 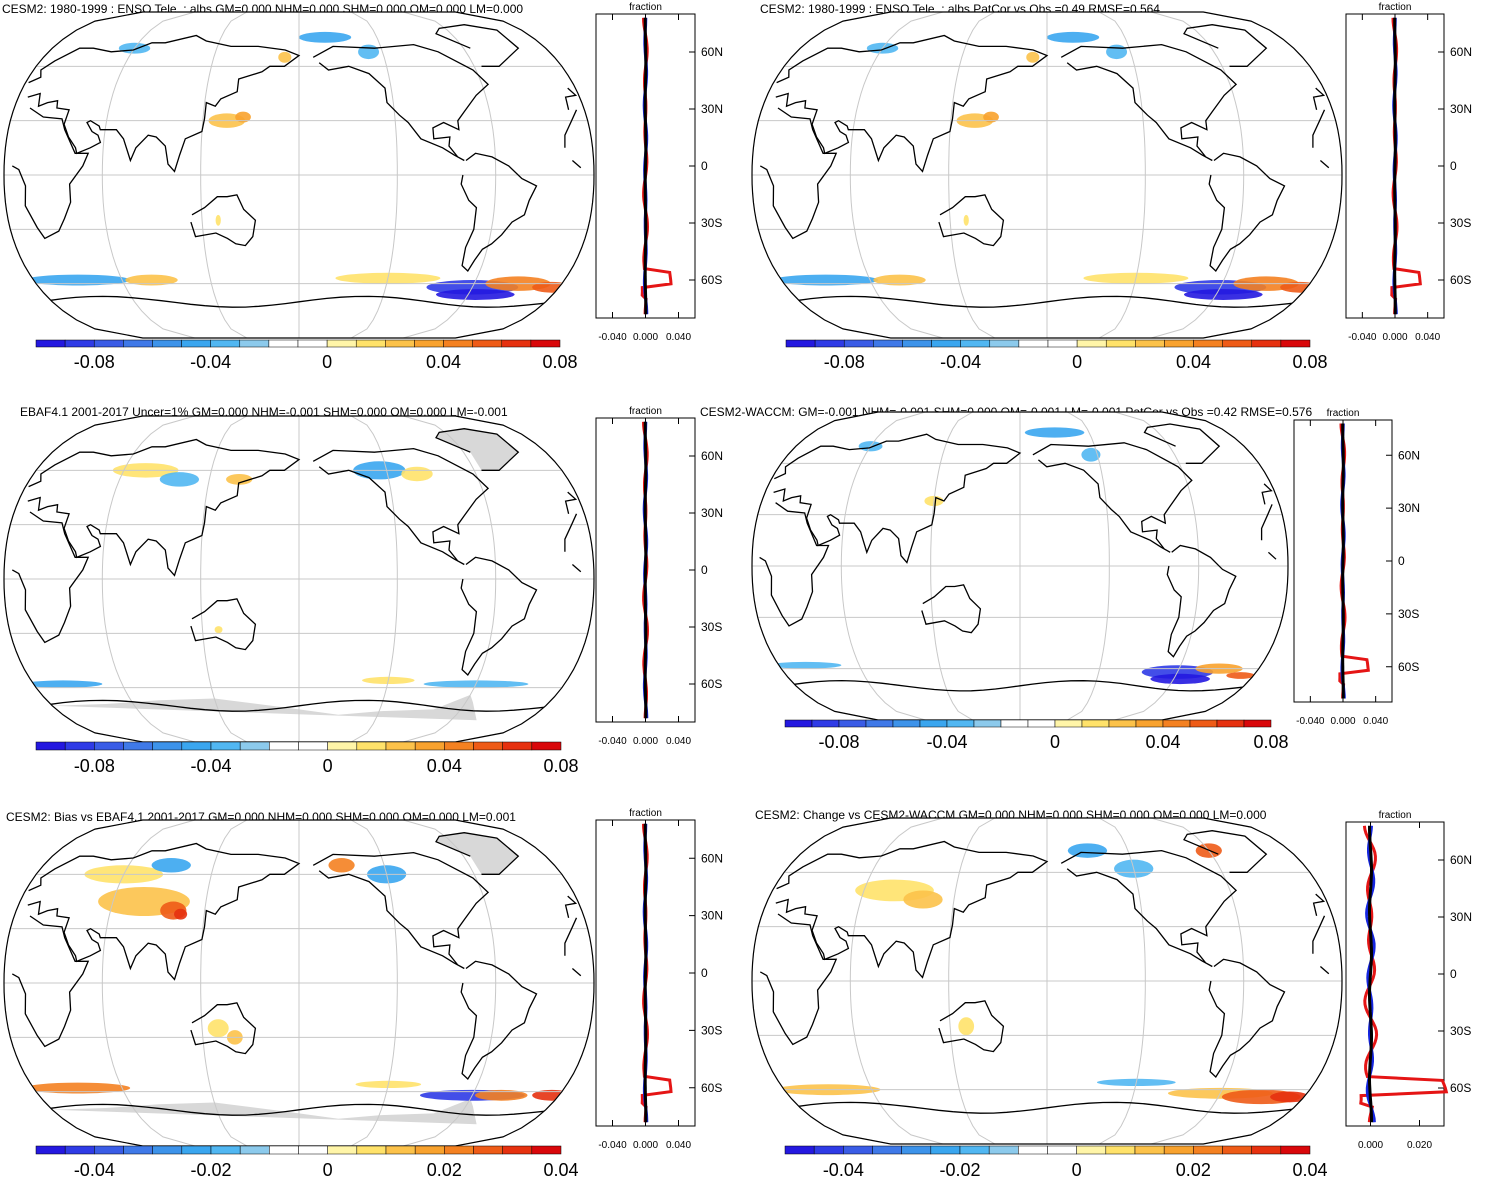 What do you see at coordinates (1047, 175) in the screenshot?
I see `map-field` at bounding box center [1047, 175].